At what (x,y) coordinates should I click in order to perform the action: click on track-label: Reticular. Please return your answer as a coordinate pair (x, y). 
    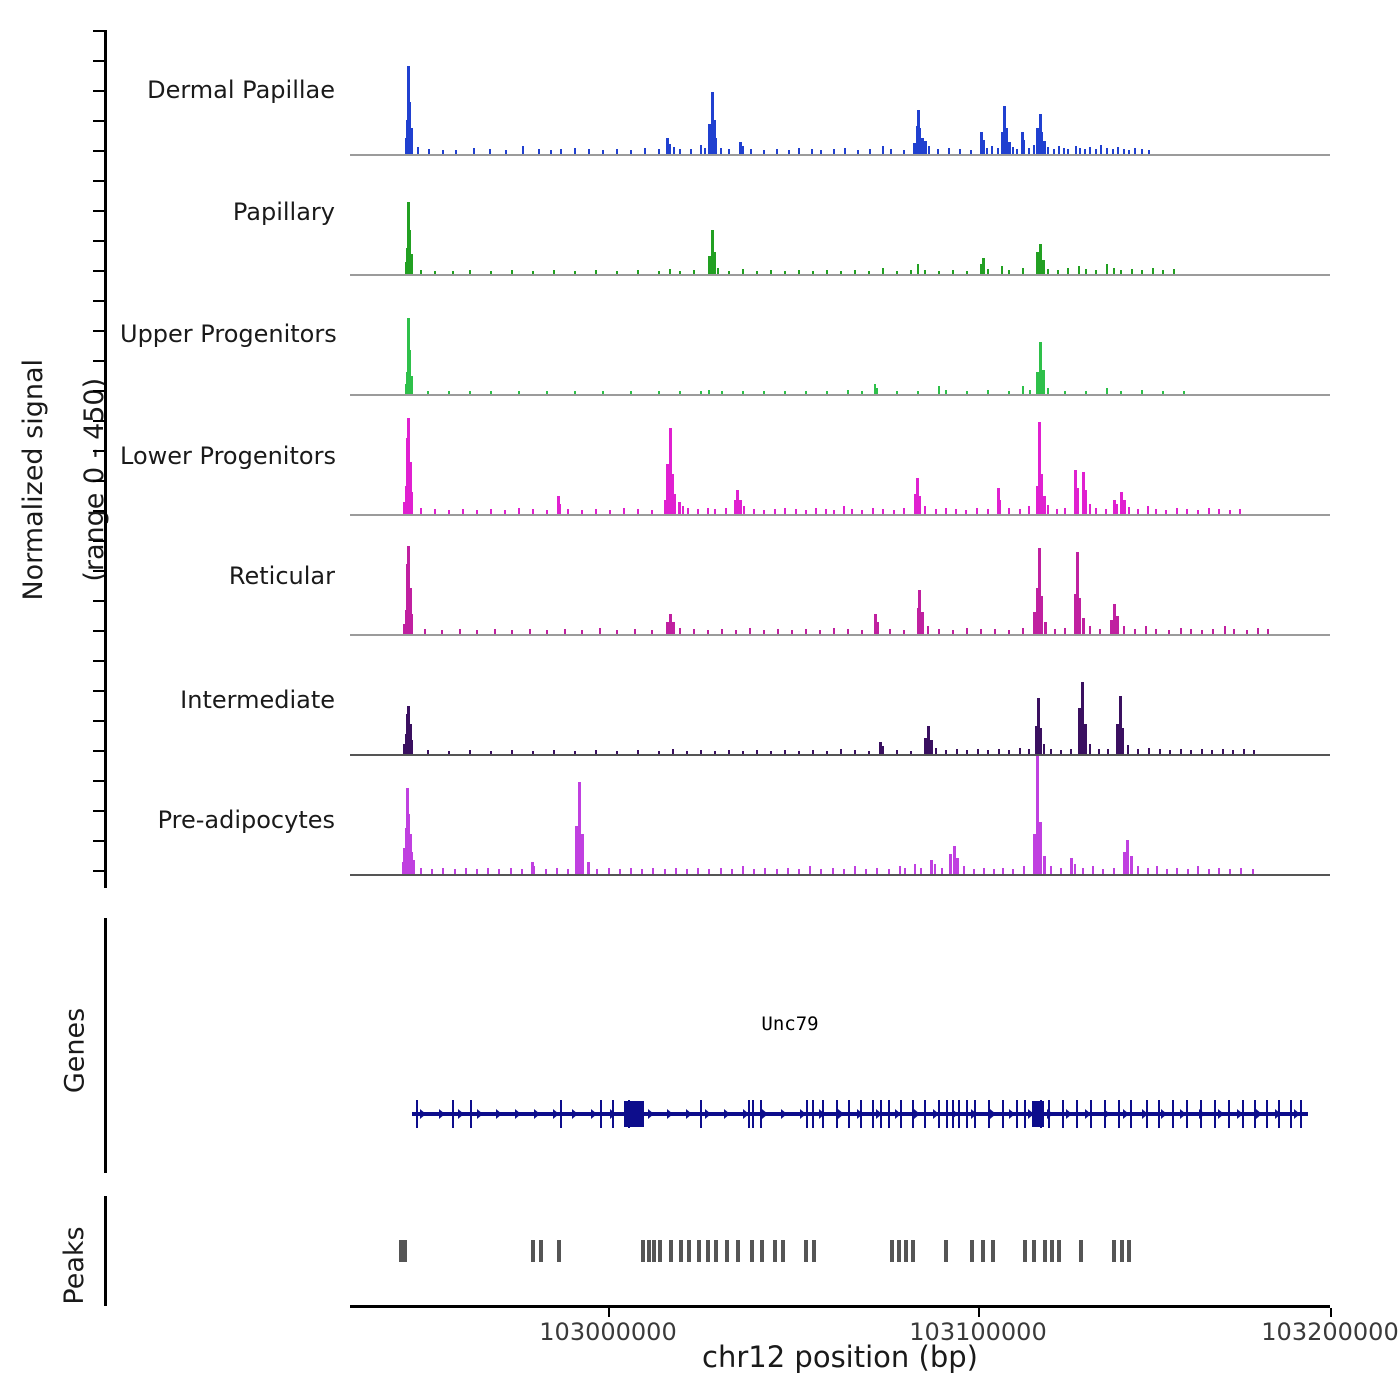
    Looking at the image, I should click on (281, 576).